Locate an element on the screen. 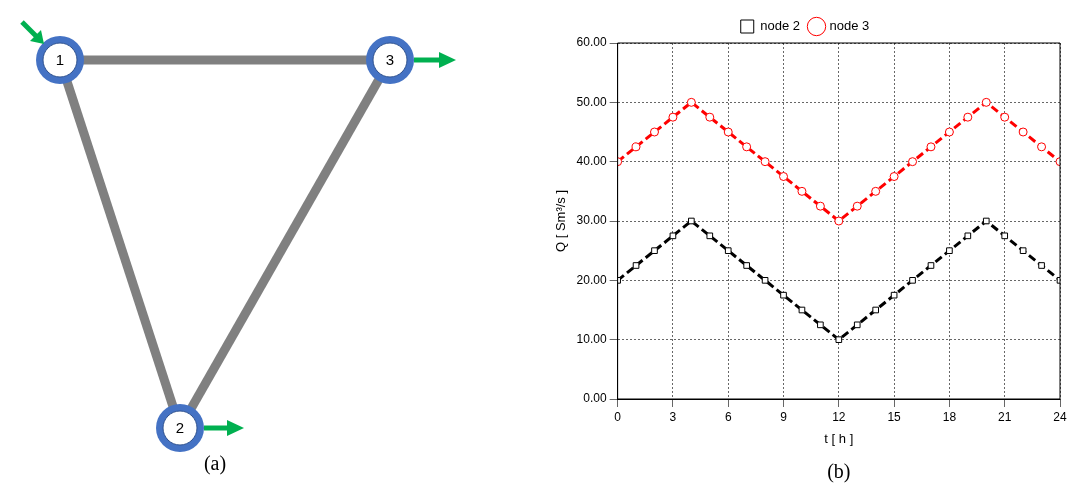 The image size is (1072, 491). text: (b) is located at coordinates (839, 471).